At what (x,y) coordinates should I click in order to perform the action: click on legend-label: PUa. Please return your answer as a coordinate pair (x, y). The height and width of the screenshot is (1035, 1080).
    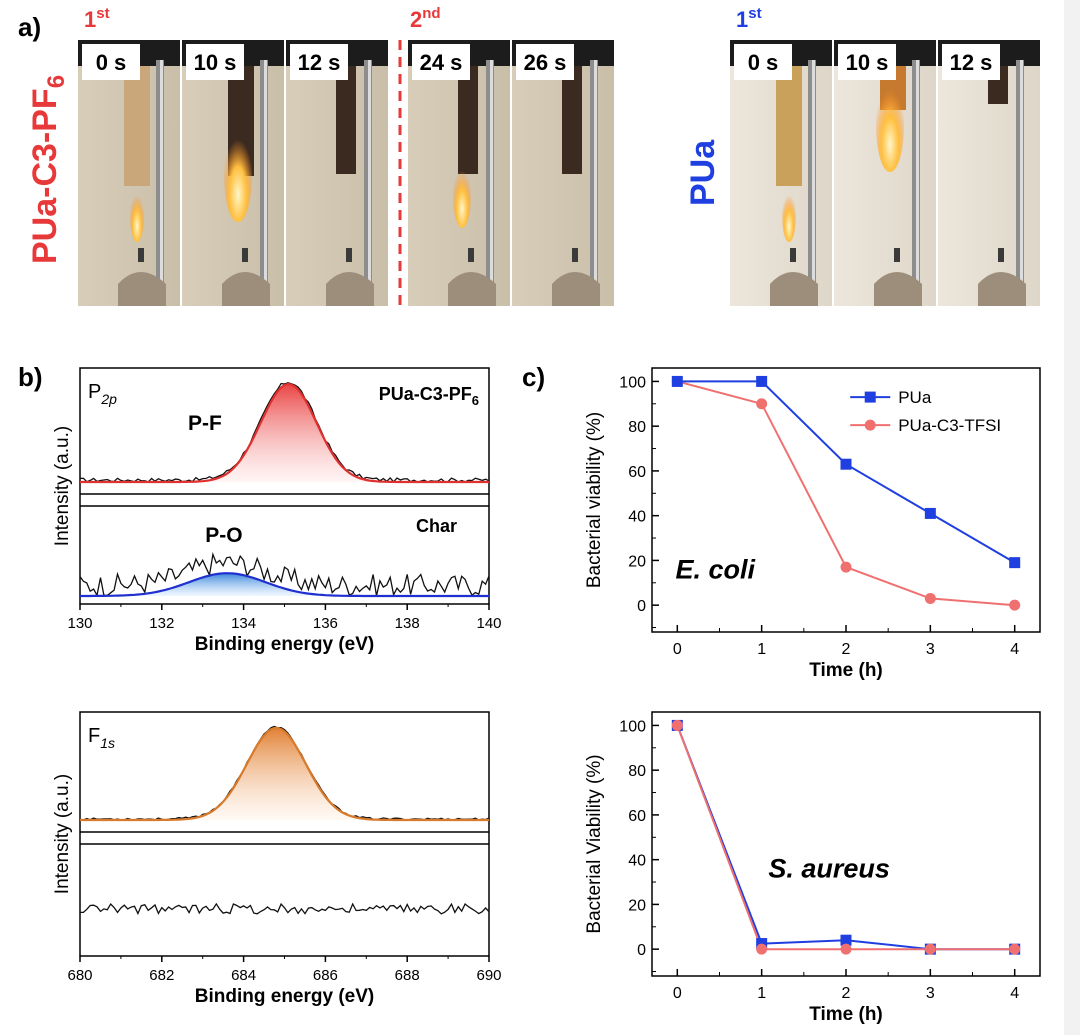
    Looking at the image, I should click on (915, 397).